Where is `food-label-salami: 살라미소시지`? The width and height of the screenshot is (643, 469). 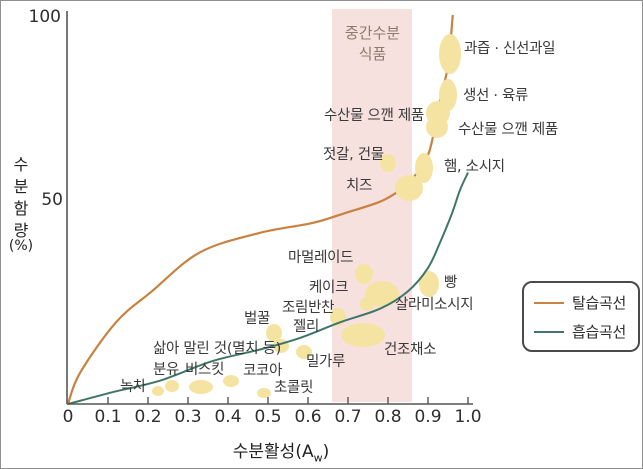
food-label-salami: 살라미소시지 is located at coordinates (434, 305).